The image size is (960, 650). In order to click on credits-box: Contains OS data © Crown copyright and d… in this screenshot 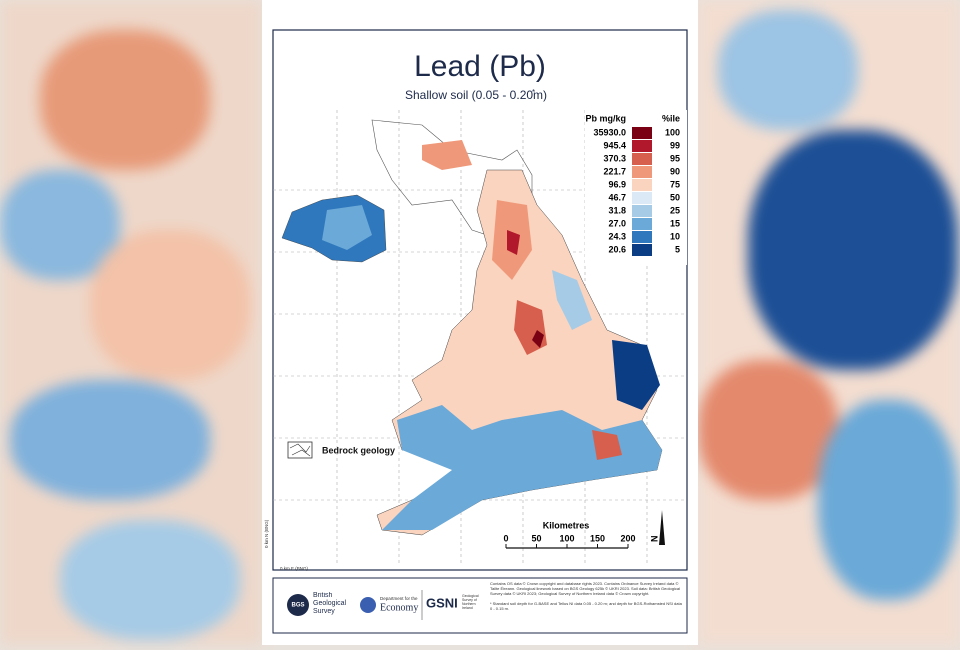, I will do `click(587, 596)`.